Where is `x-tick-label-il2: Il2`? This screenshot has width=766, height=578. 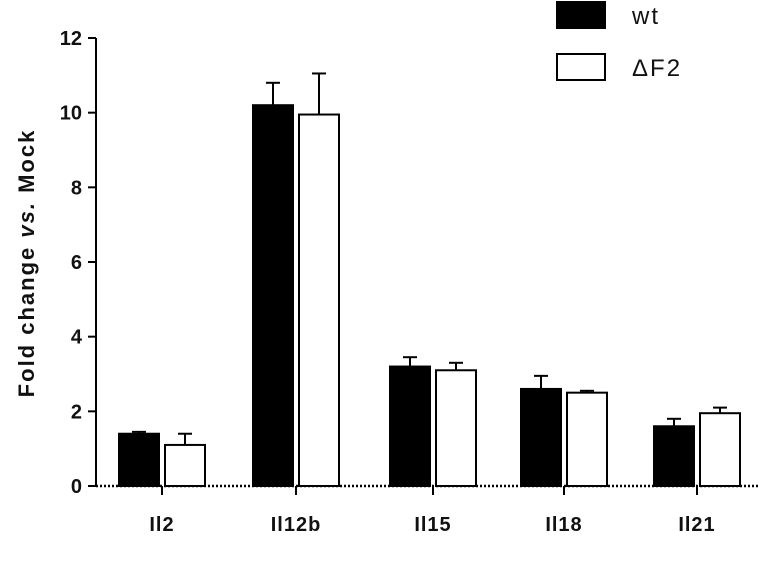
x-tick-label-il2: Il2 is located at coordinates (161, 525).